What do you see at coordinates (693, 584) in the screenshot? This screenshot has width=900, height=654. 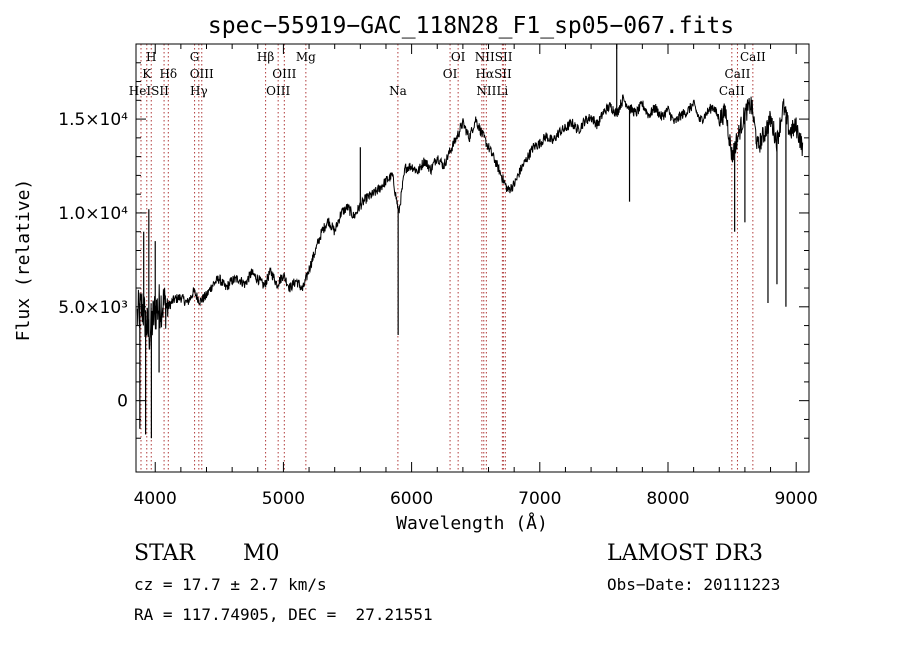 I see `observation-date: Obs−Date: 20111223` at bounding box center [693, 584].